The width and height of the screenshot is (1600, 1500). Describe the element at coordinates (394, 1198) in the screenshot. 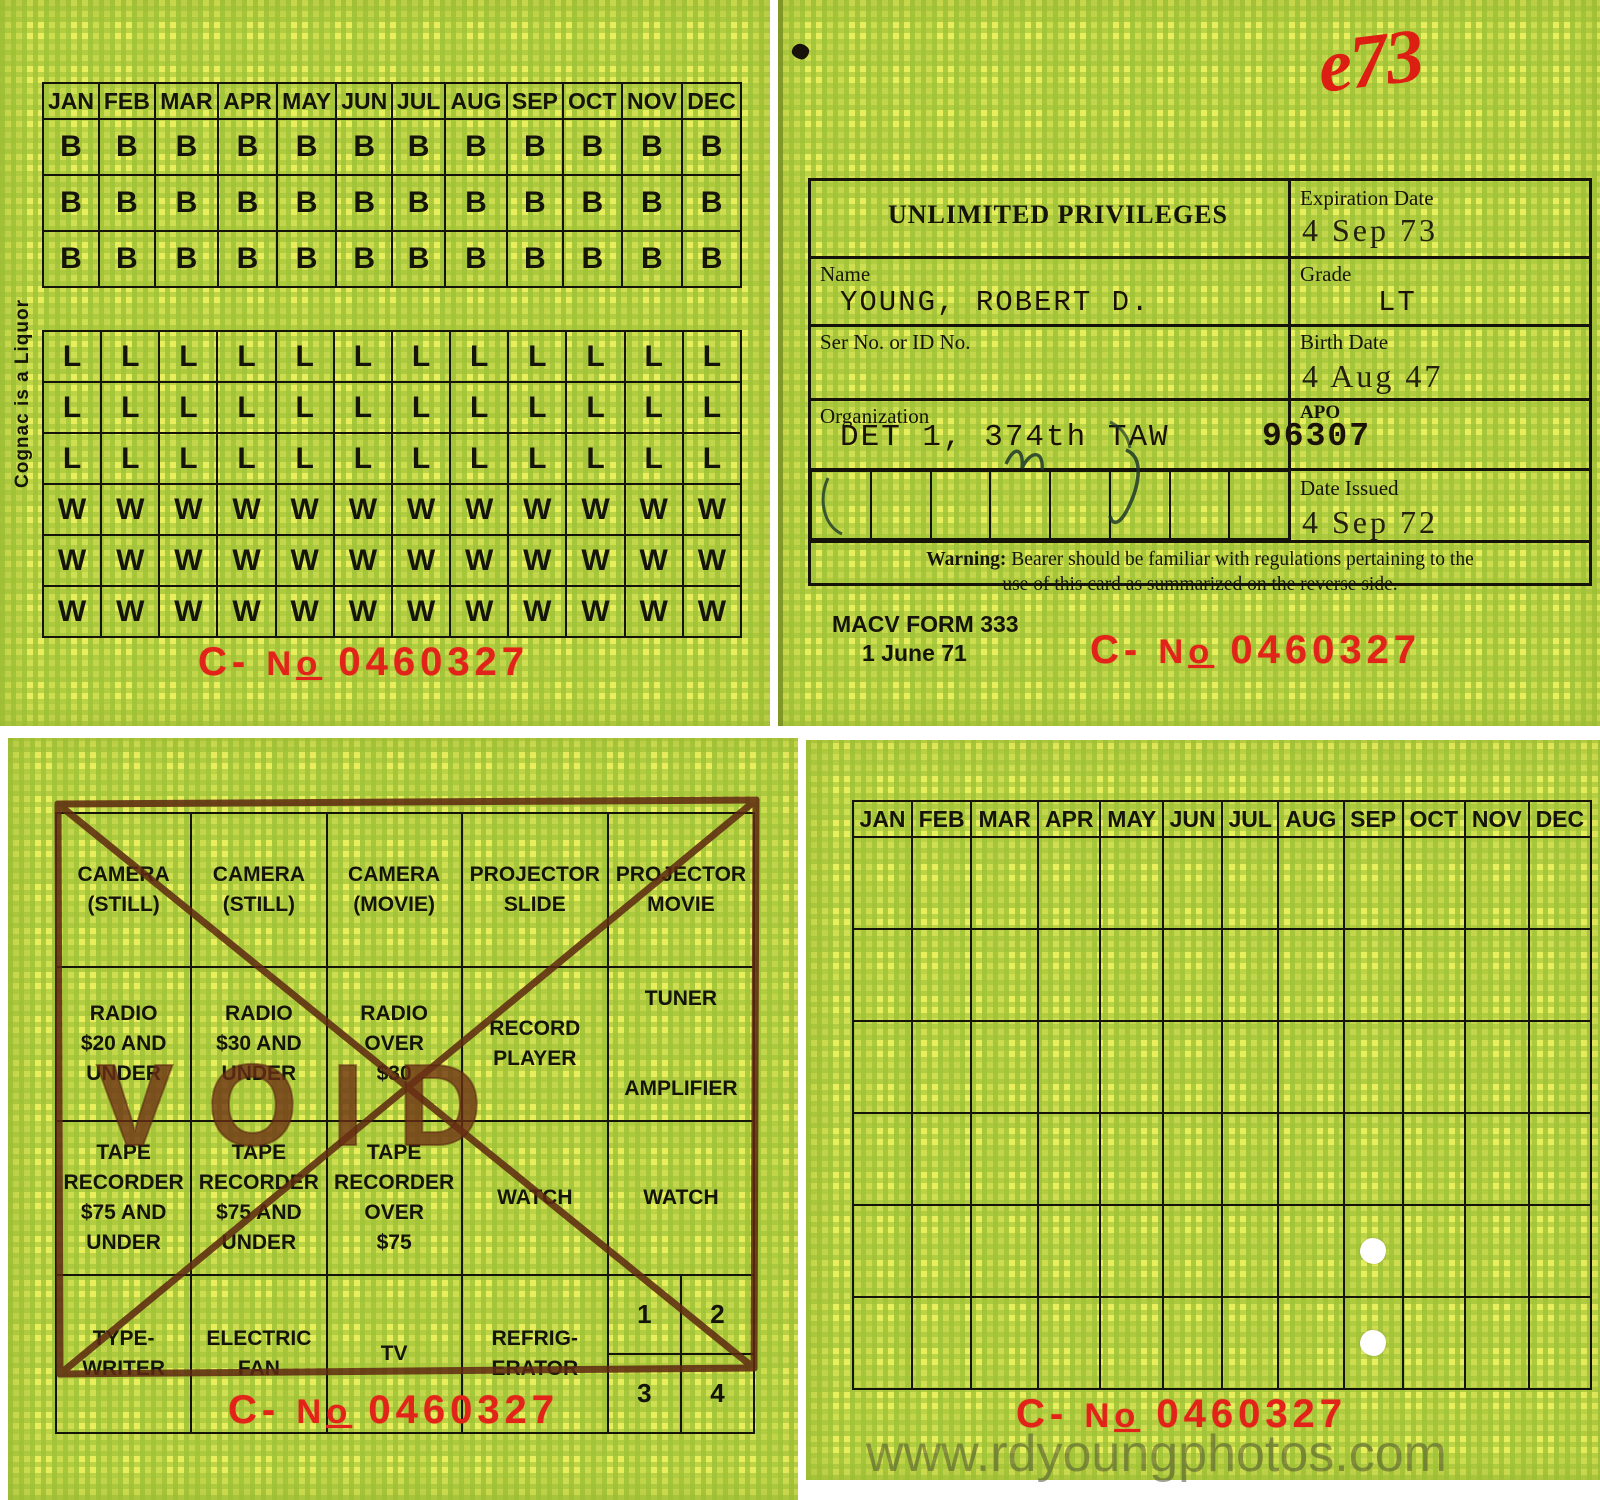

I see `controlled-item-cell: TAPE RECORDER OVER $75` at that location.